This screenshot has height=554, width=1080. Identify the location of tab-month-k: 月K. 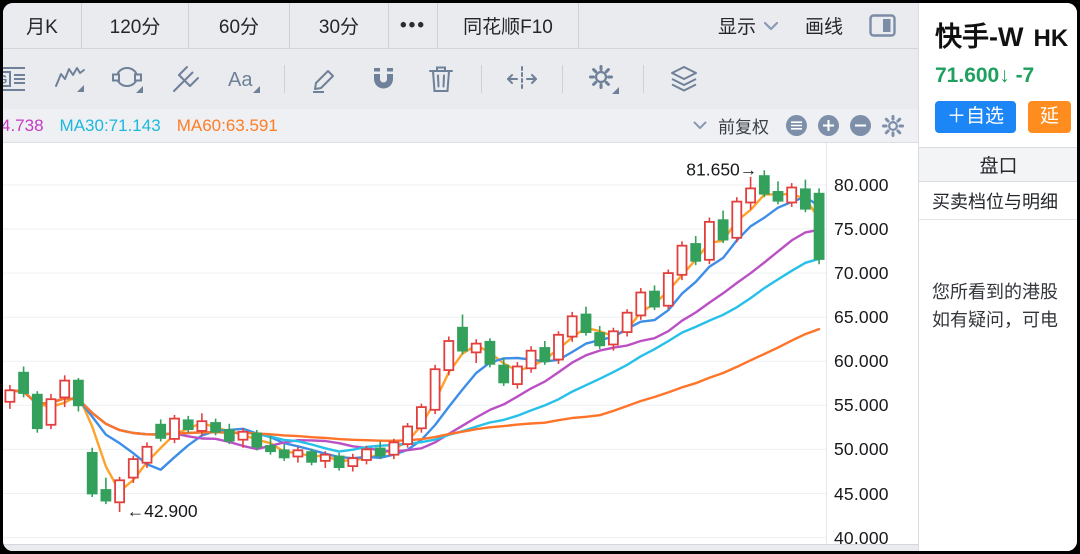
(42, 25).